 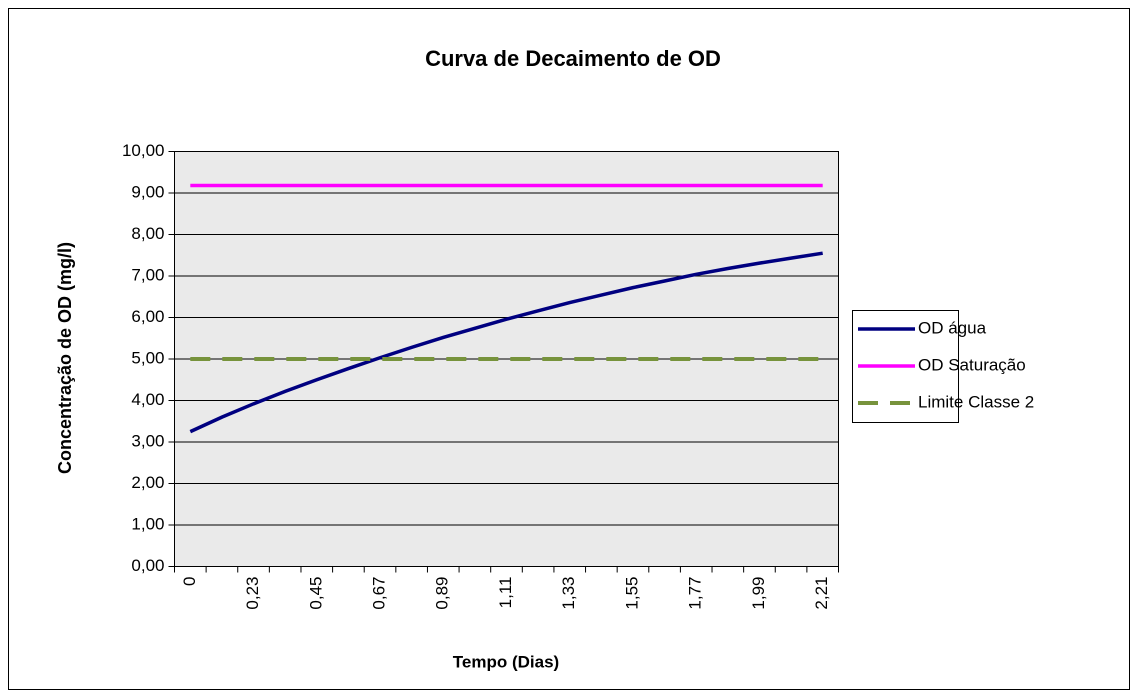 What do you see at coordinates (147, 191) in the screenshot?
I see `y-tick-label: 9,00` at bounding box center [147, 191].